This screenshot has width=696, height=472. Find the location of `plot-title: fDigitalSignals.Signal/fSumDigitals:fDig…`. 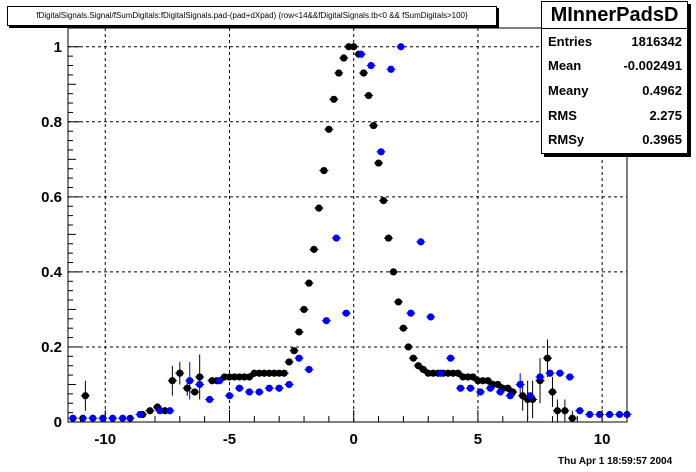

plot-title: fDigitalSignals.Signal/fSumDigitals:fDig… is located at coordinates (252, 16).